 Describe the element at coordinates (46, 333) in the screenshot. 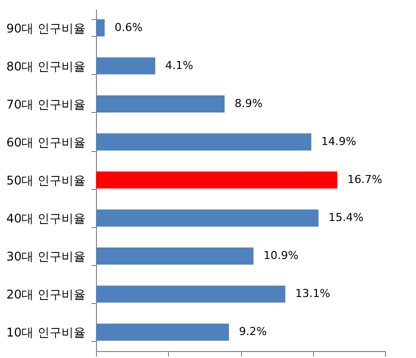

I see `y-tick-label: 10대 인구비율` at that location.